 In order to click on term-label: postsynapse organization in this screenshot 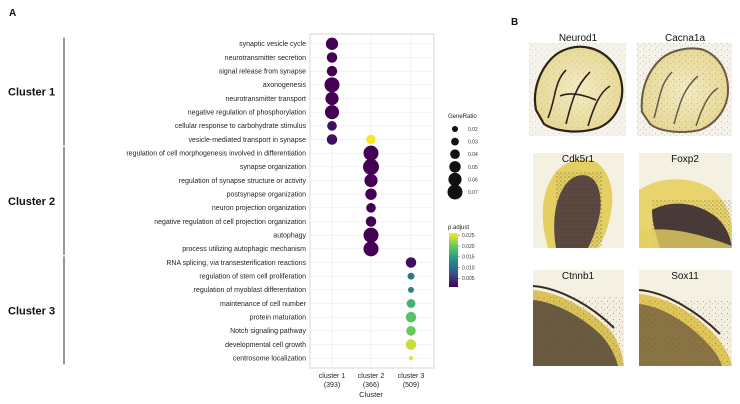, I will do `click(266, 195)`.